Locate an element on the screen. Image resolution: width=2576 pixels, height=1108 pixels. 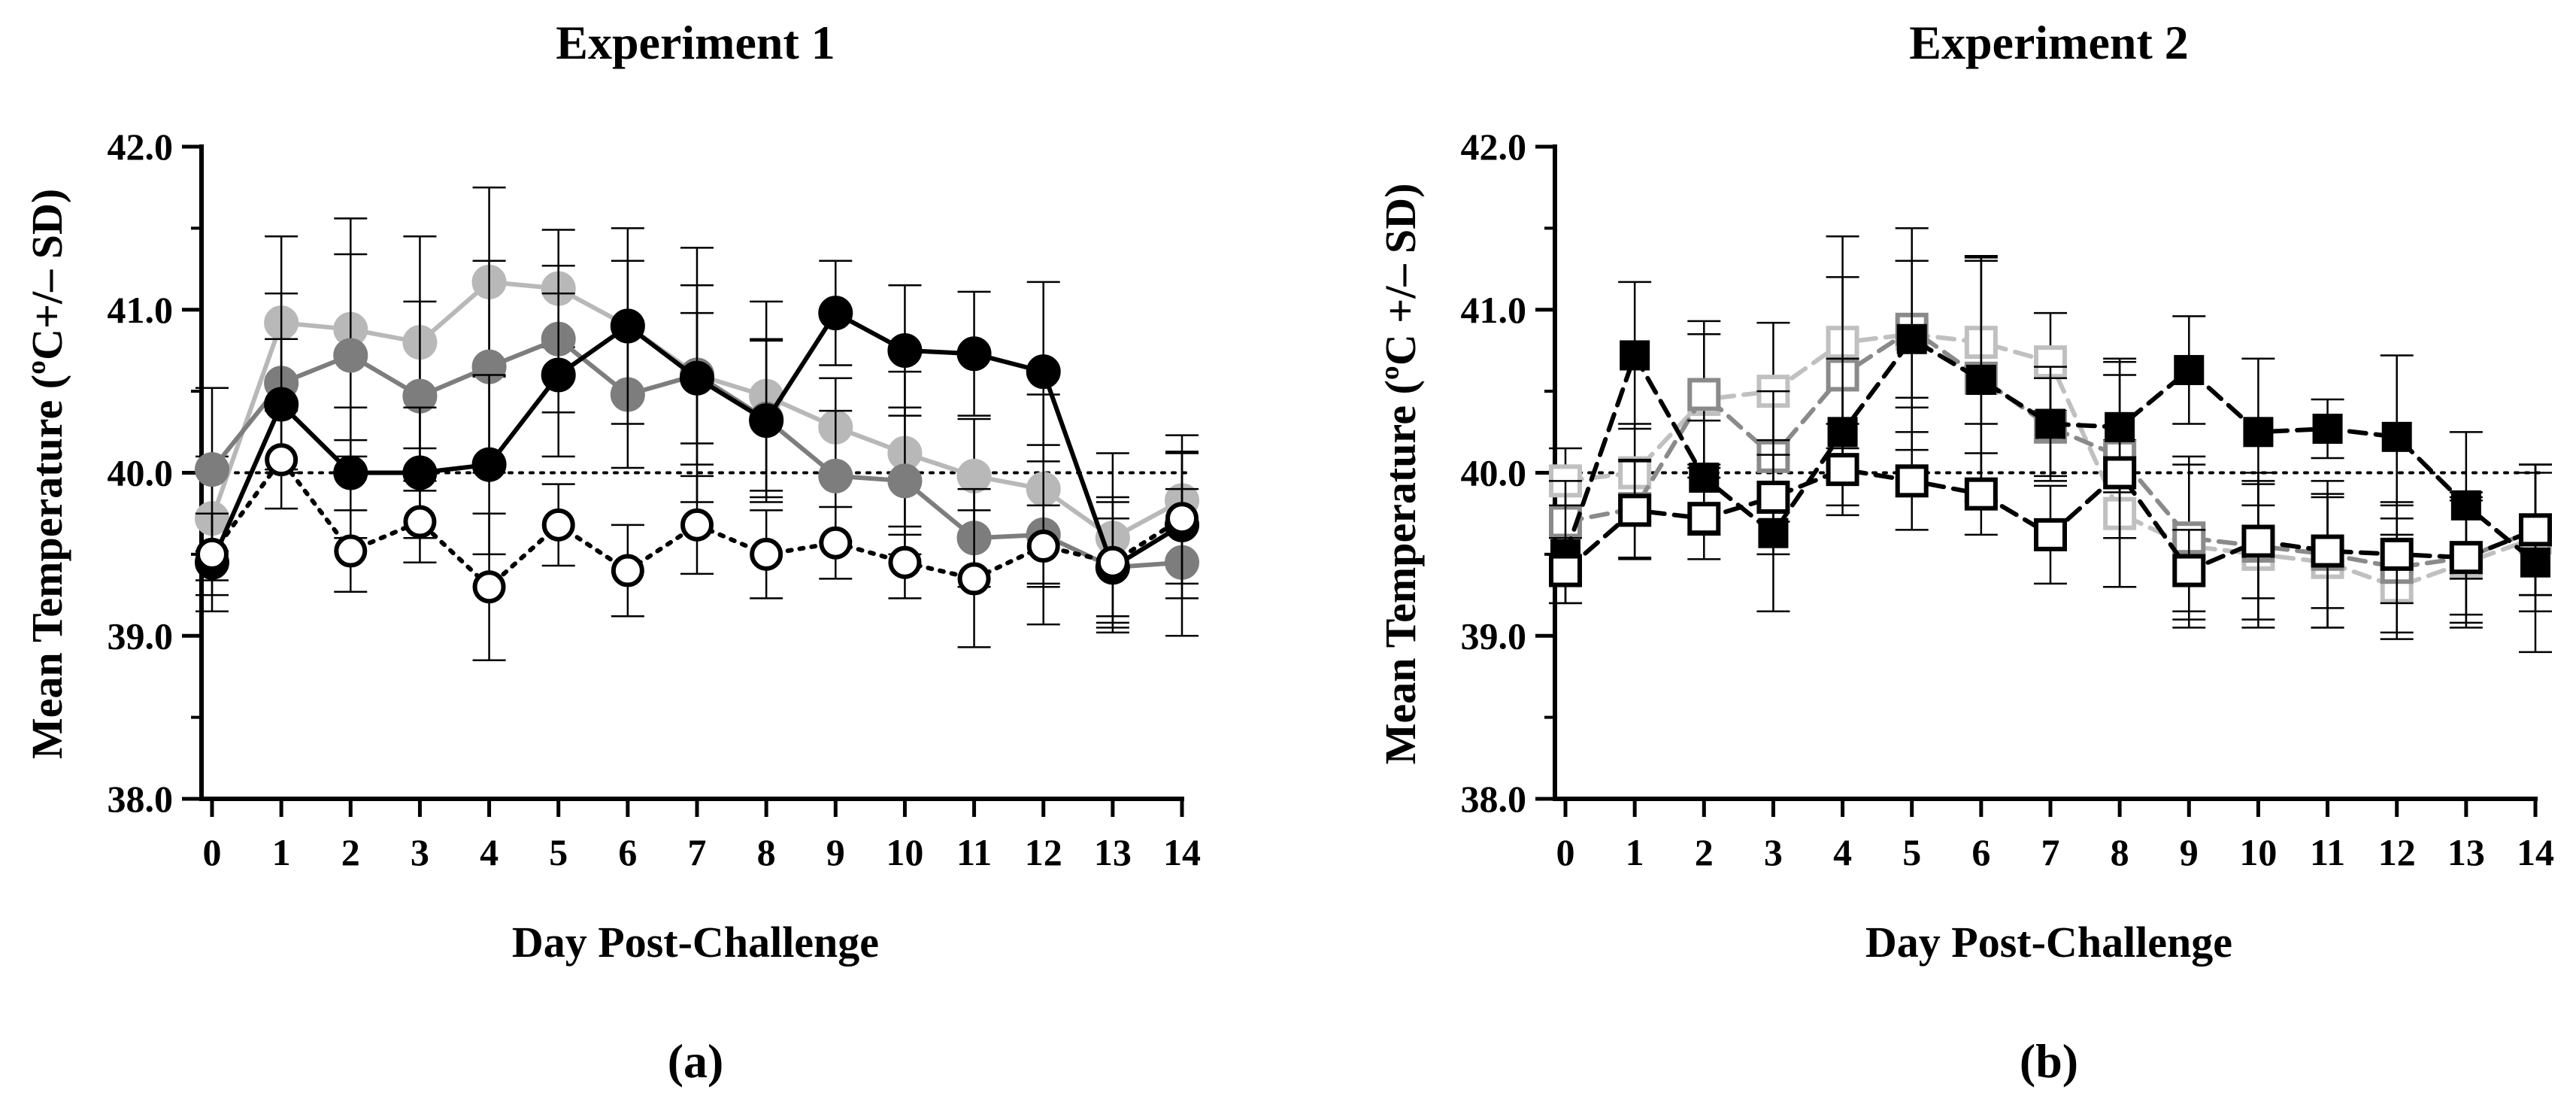
panel-label: (a) is located at coordinates (696, 1061).